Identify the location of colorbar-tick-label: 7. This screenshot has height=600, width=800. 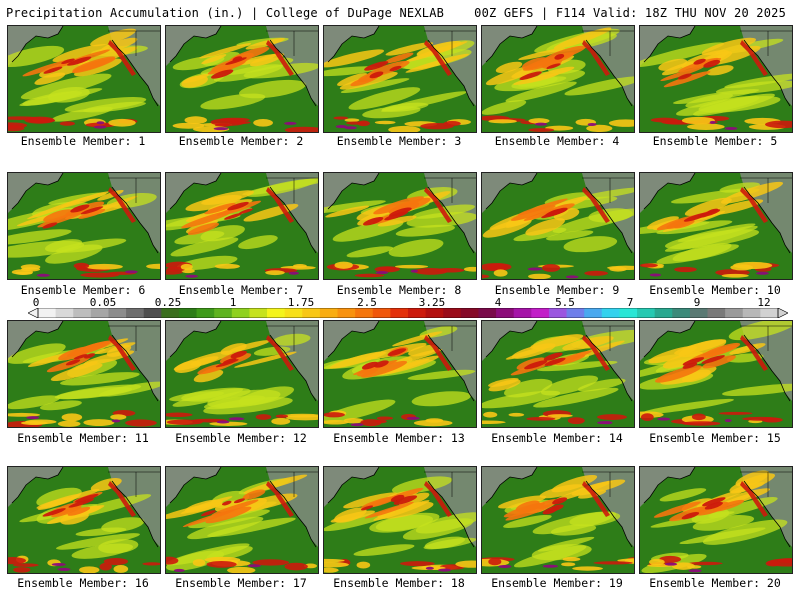
(630, 302).